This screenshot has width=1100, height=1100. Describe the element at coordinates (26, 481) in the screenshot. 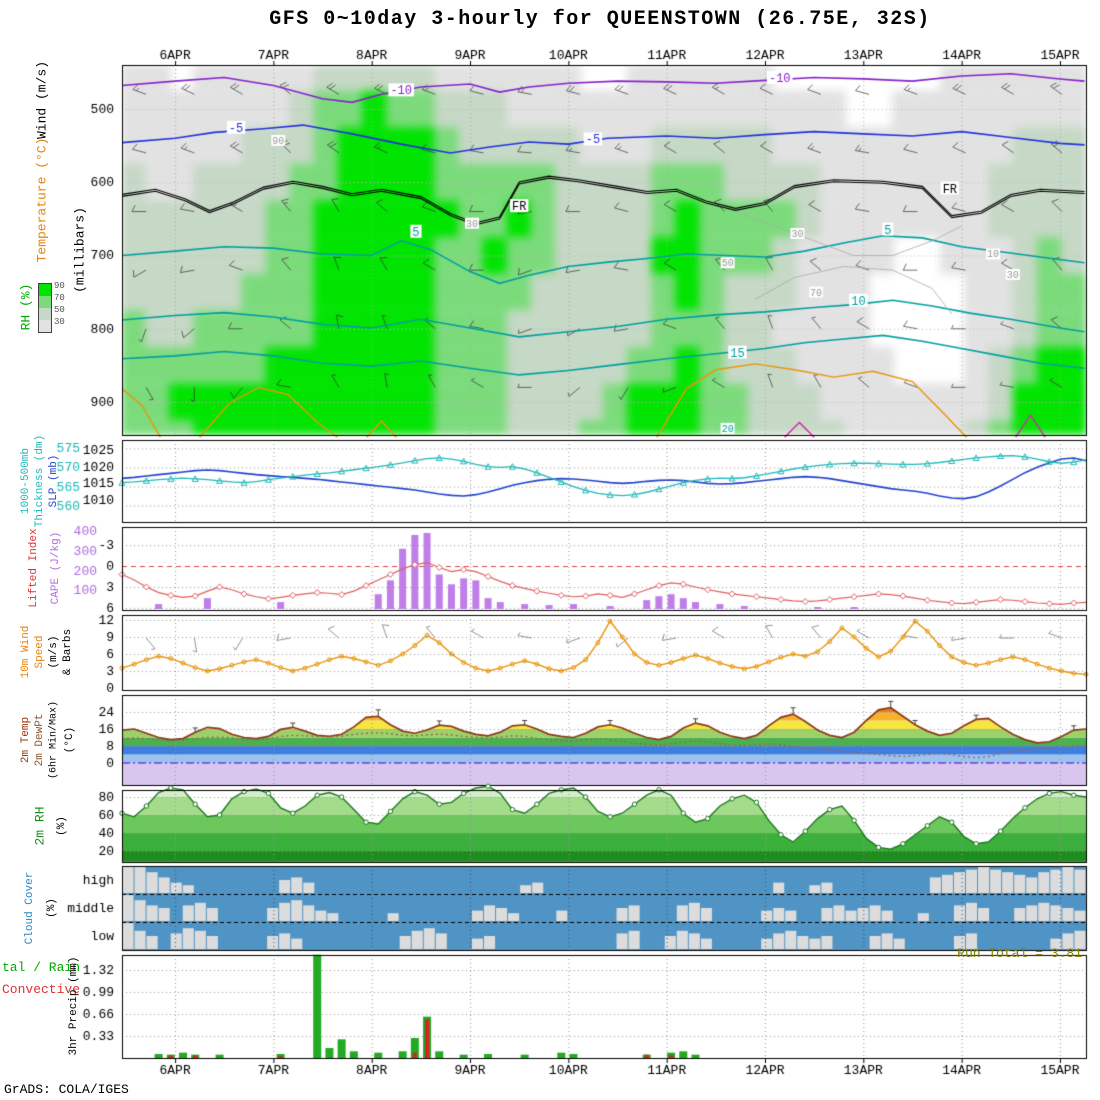

I see `axis-label-thickness-1: 1000-500mb` at that location.